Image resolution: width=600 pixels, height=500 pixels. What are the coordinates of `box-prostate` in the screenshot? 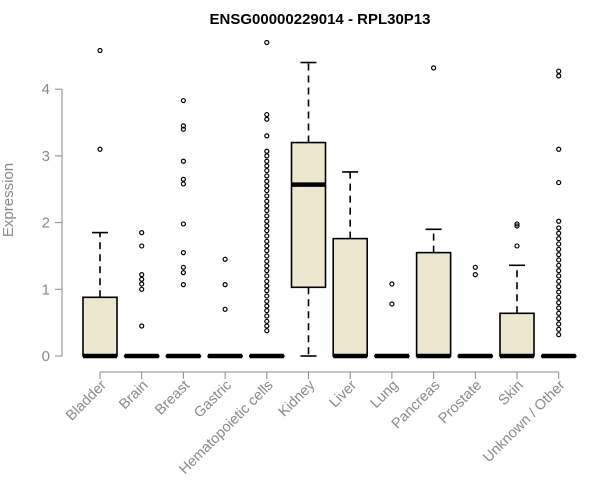 It's located at (475, 311).